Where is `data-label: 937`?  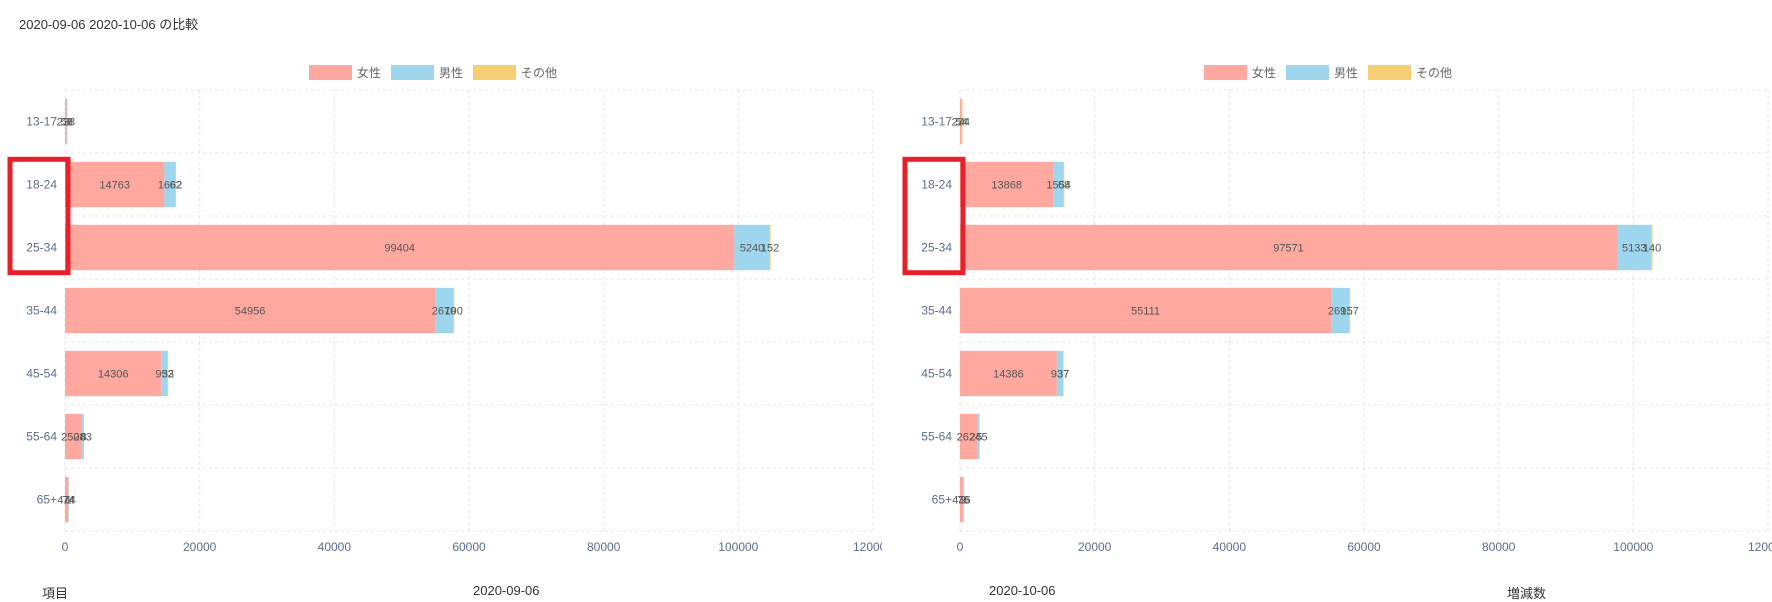 data-label: 937 is located at coordinates (1060, 375).